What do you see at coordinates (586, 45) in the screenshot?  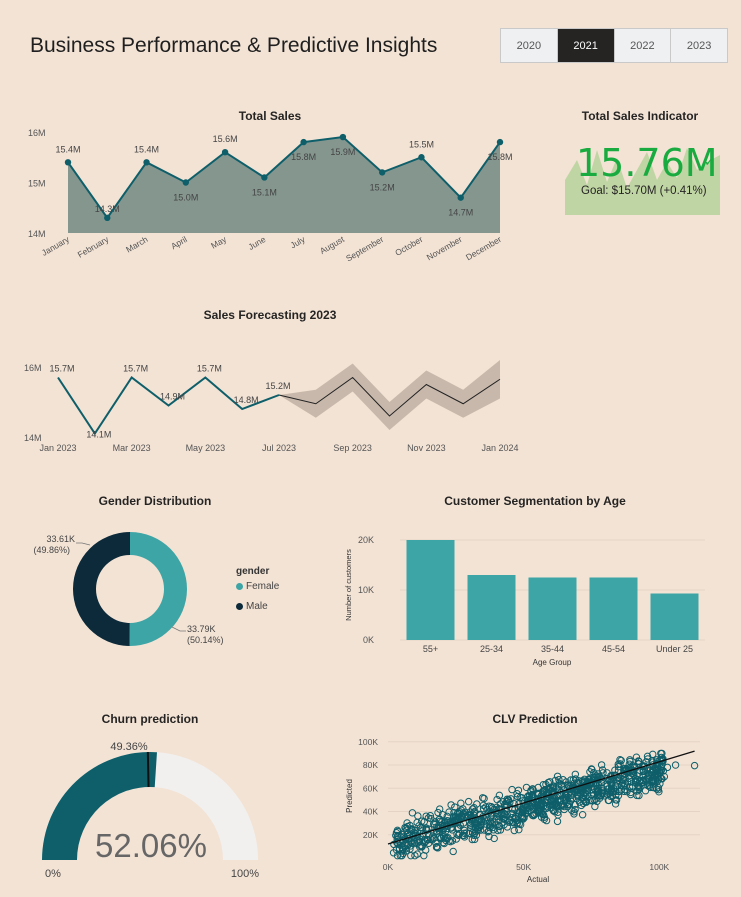 I see `year-button-2021: 2021` at bounding box center [586, 45].